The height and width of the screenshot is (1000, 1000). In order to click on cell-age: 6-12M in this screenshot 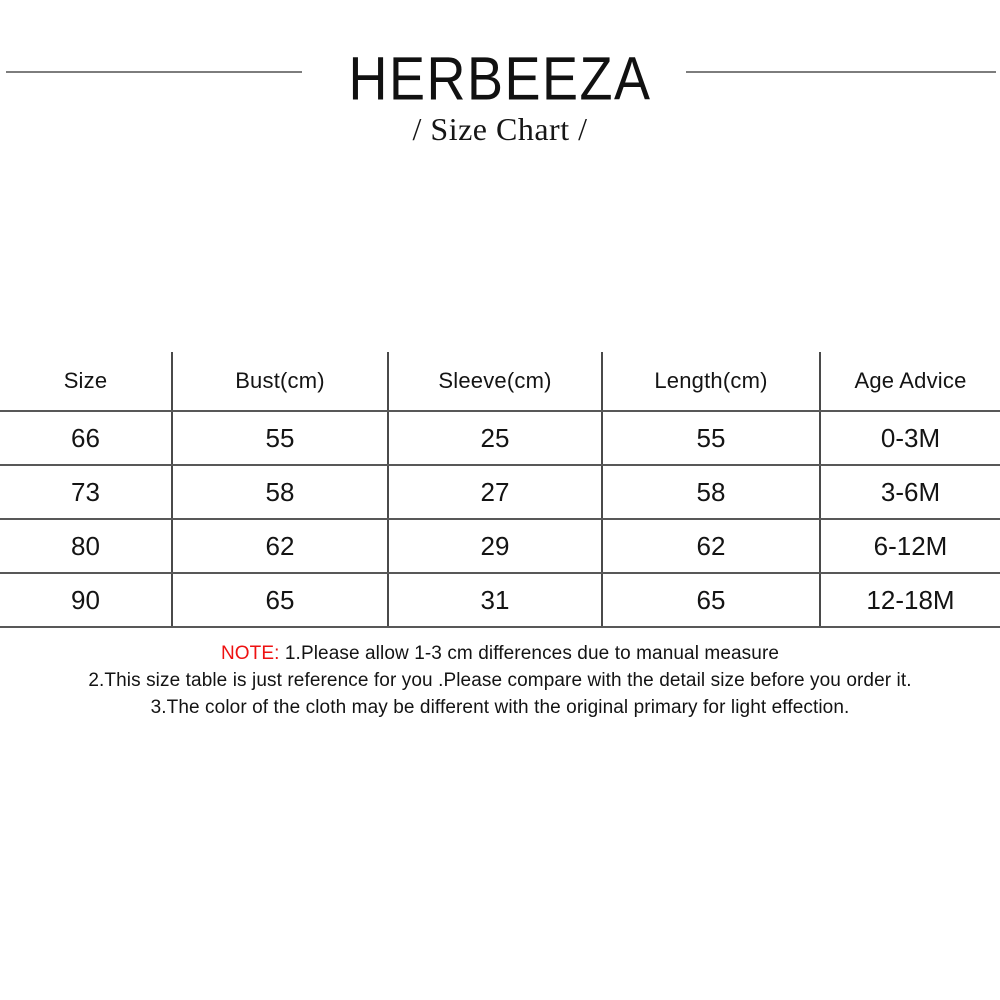, I will do `click(909, 546)`.